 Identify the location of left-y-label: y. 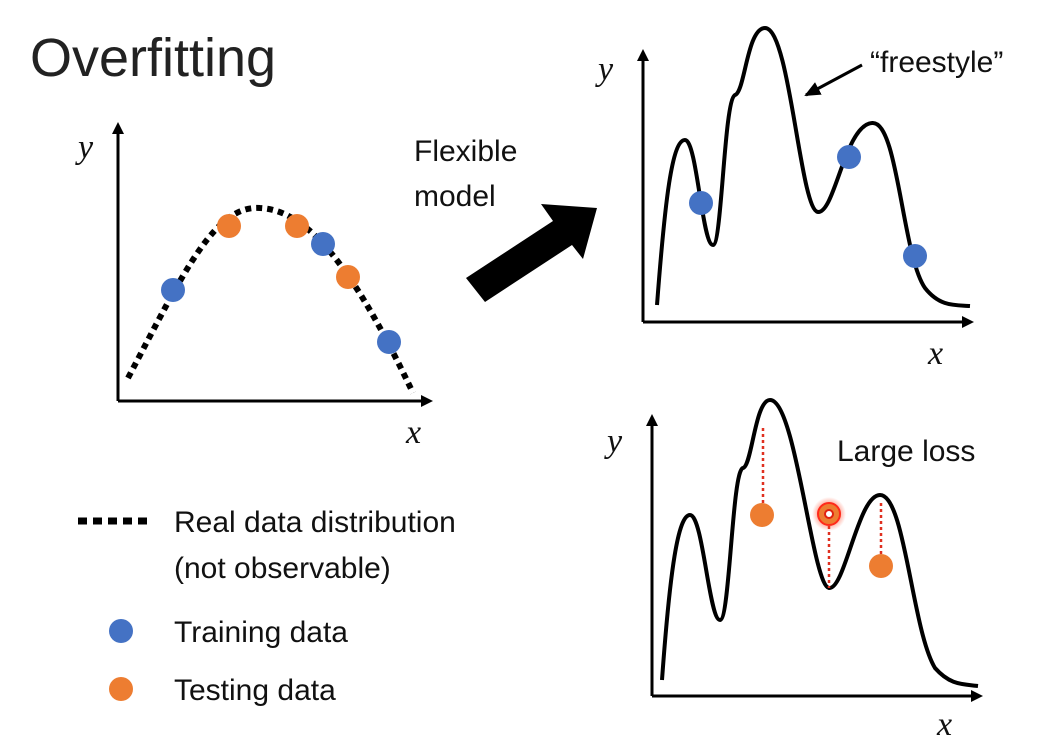
(84, 147).